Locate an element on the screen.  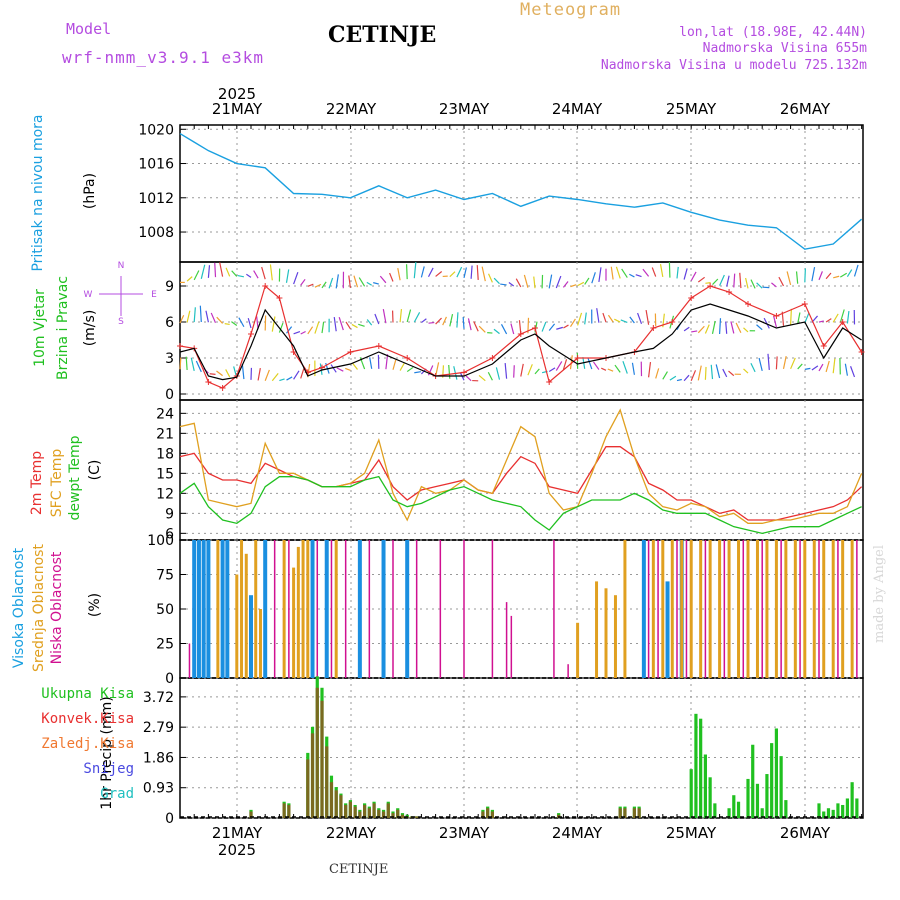
pressure-tick-label: 1020 is located at coordinates (156, 130).